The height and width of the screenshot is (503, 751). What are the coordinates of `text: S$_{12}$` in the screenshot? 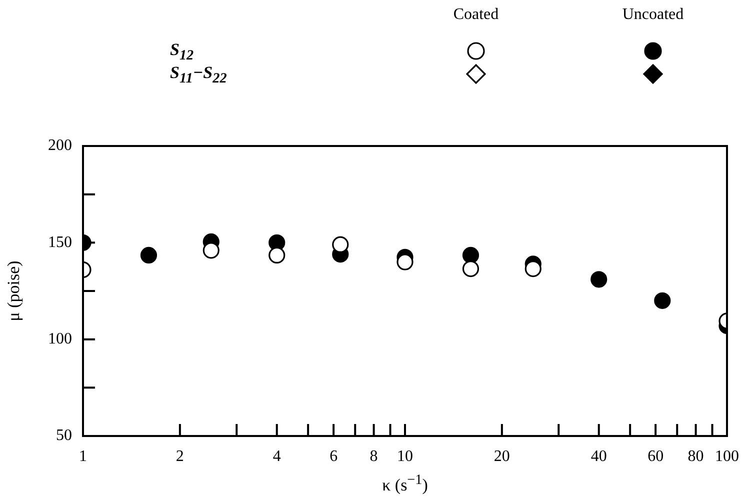 It's located at (182, 52).